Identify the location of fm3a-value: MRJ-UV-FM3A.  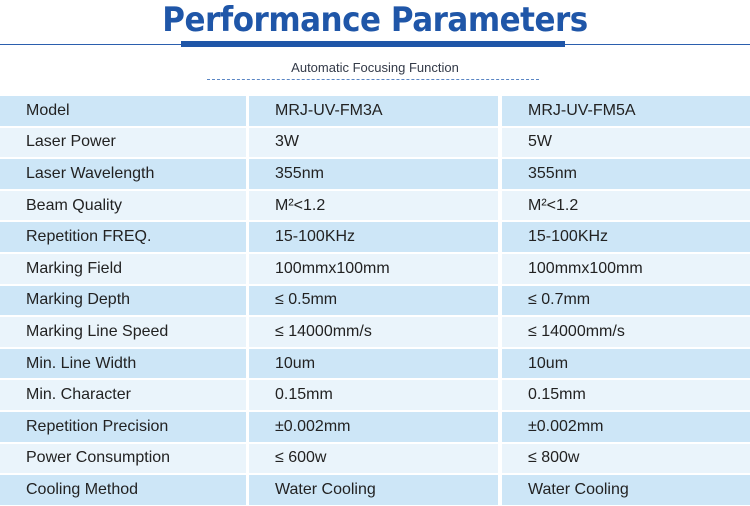
(373, 111).